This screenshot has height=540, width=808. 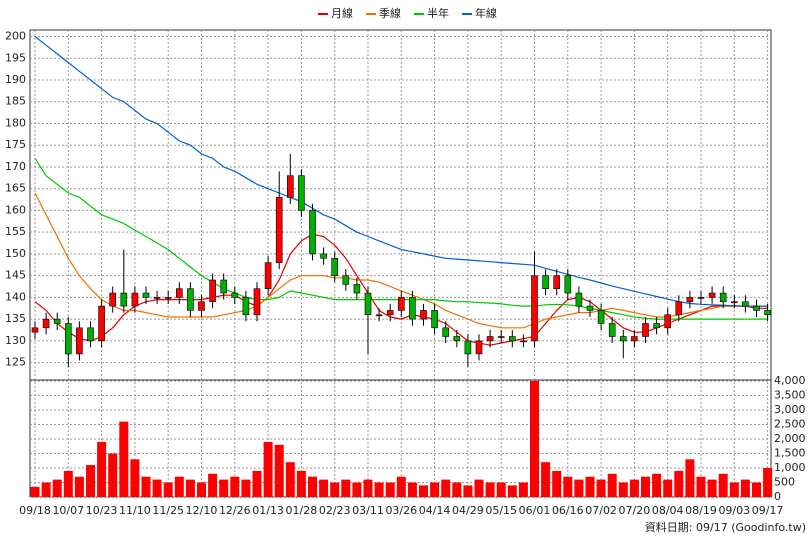 What do you see at coordinates (790, 424) in the screenshot?
I see `y2-tick-label: 2,500` at bounding box center [790, 424].